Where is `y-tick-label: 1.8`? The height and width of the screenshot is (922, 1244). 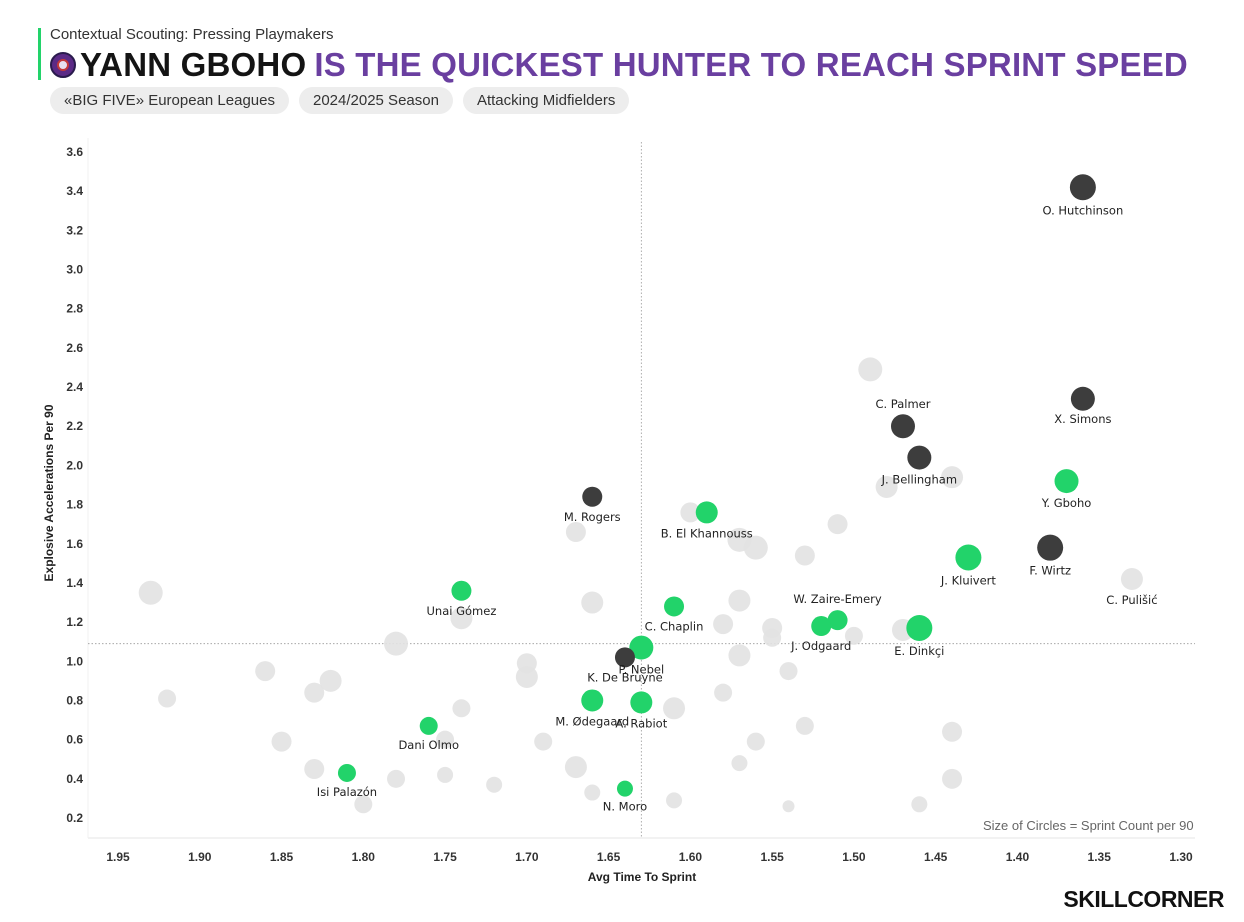
y-tick-label: 1.8 is located at coordinates (74, 505).